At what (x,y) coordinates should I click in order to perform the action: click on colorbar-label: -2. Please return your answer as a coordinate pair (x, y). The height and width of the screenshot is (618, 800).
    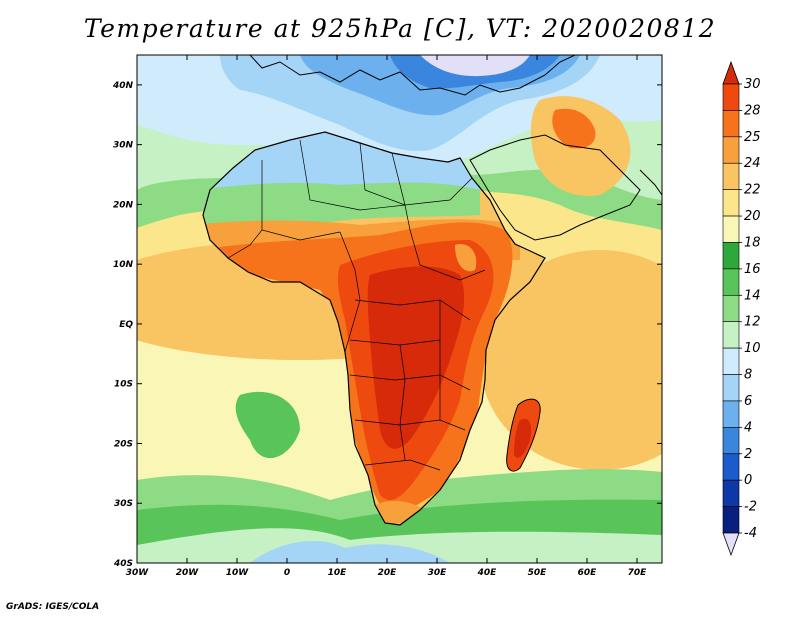
    Looking at the image, I should click on (750, 507).